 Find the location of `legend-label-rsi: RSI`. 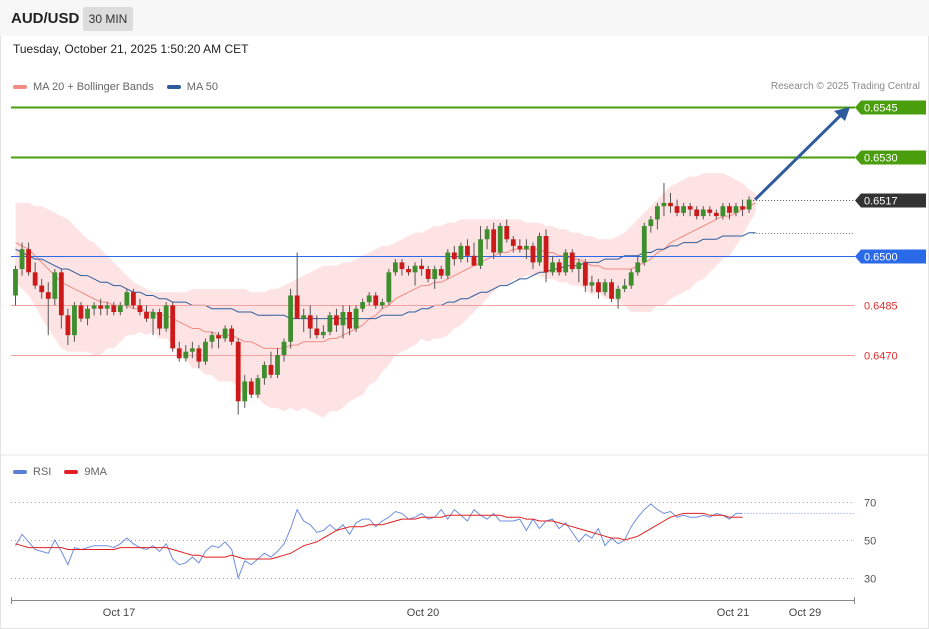

legend-label-rsi: RSI is located at coordinates (42, 472).